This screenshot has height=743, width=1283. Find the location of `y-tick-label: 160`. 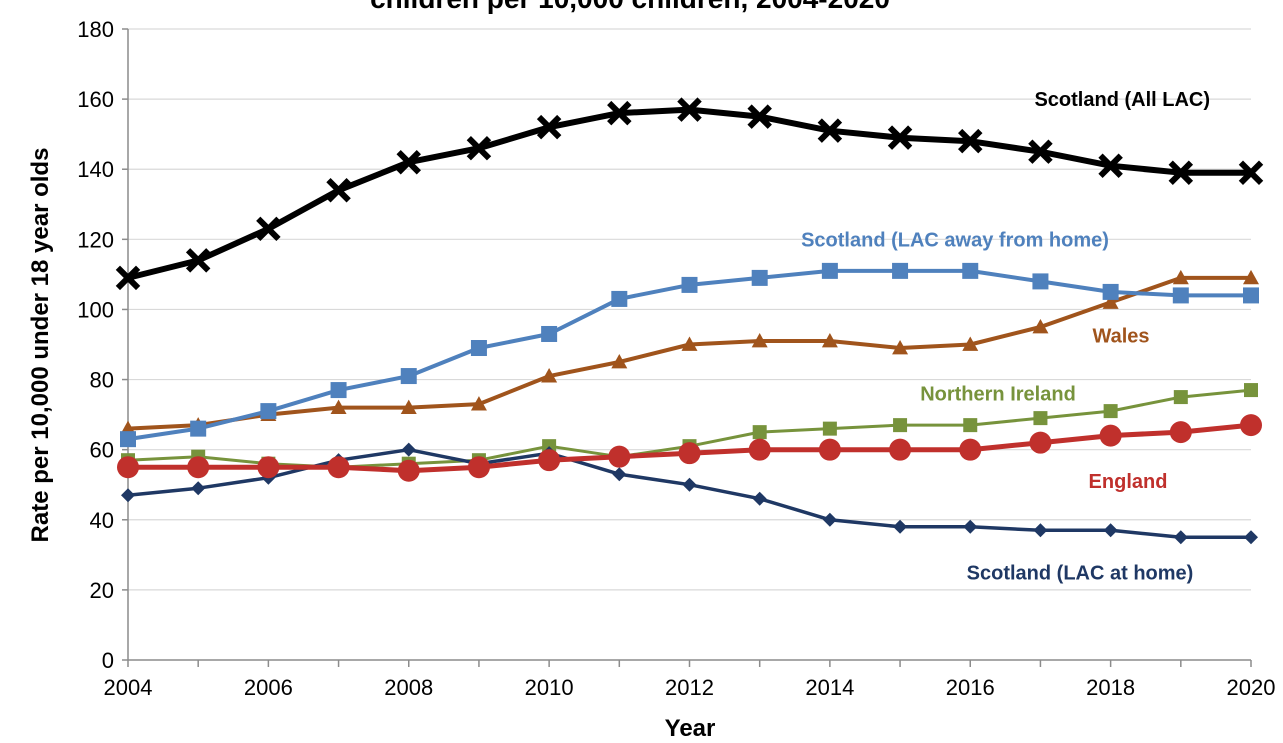

y-tick-label: 160 is located at coordinates (95, 99).